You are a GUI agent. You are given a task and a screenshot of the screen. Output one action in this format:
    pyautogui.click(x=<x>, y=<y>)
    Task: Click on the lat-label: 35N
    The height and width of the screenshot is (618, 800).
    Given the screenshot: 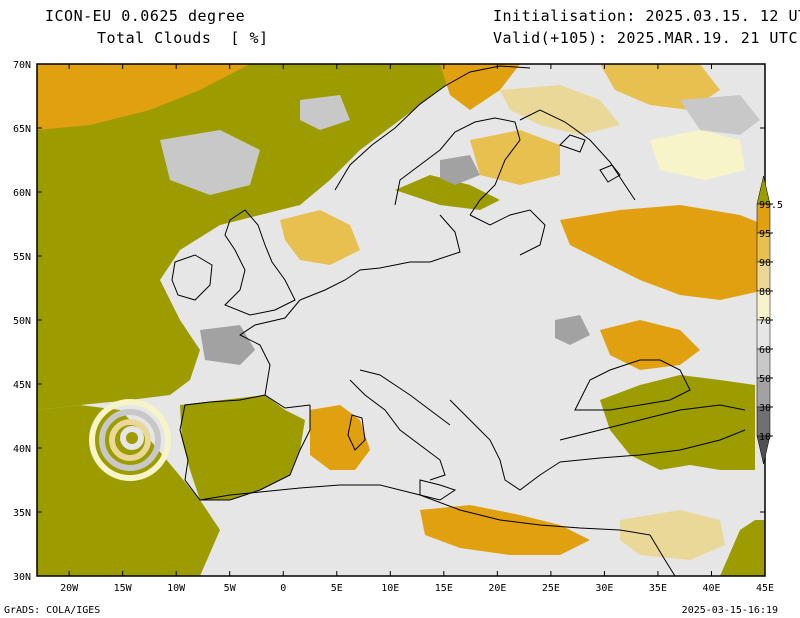 What is the action you would take?
    pyautogui.click(x=22, y=513)
    